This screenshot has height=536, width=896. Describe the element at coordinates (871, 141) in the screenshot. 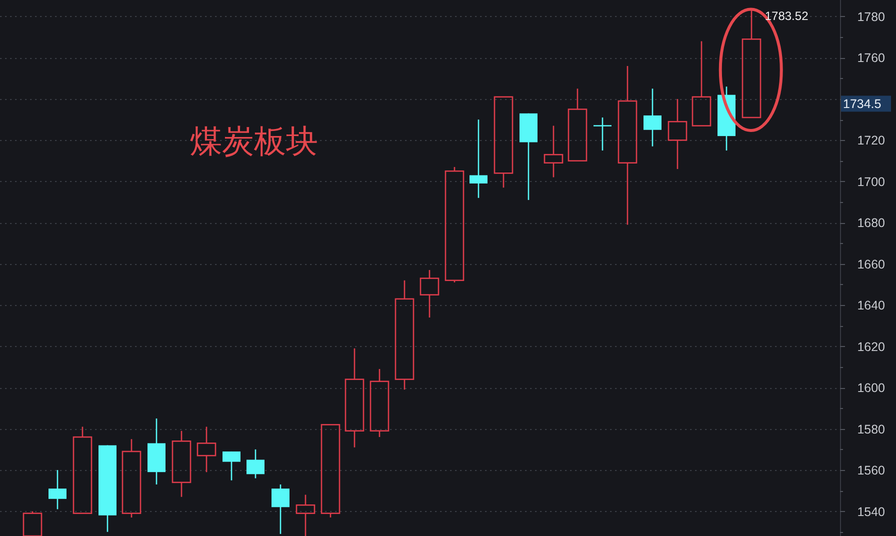

I see `y-tick-label: 1720` at that location.